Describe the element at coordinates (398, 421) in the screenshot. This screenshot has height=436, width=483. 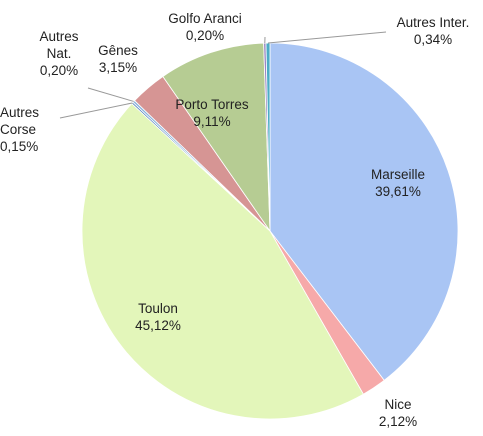
I see `value-label: 2,12%` at that location.